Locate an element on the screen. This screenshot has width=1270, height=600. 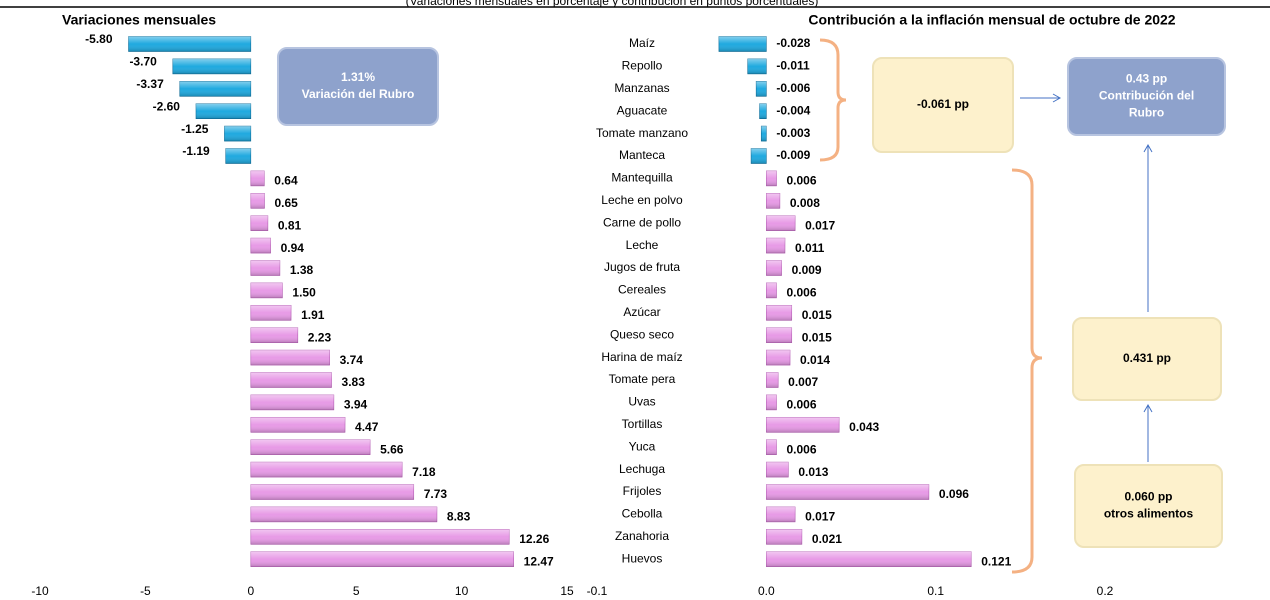
value-label: 0.043 is located at coordinates (864, 427).